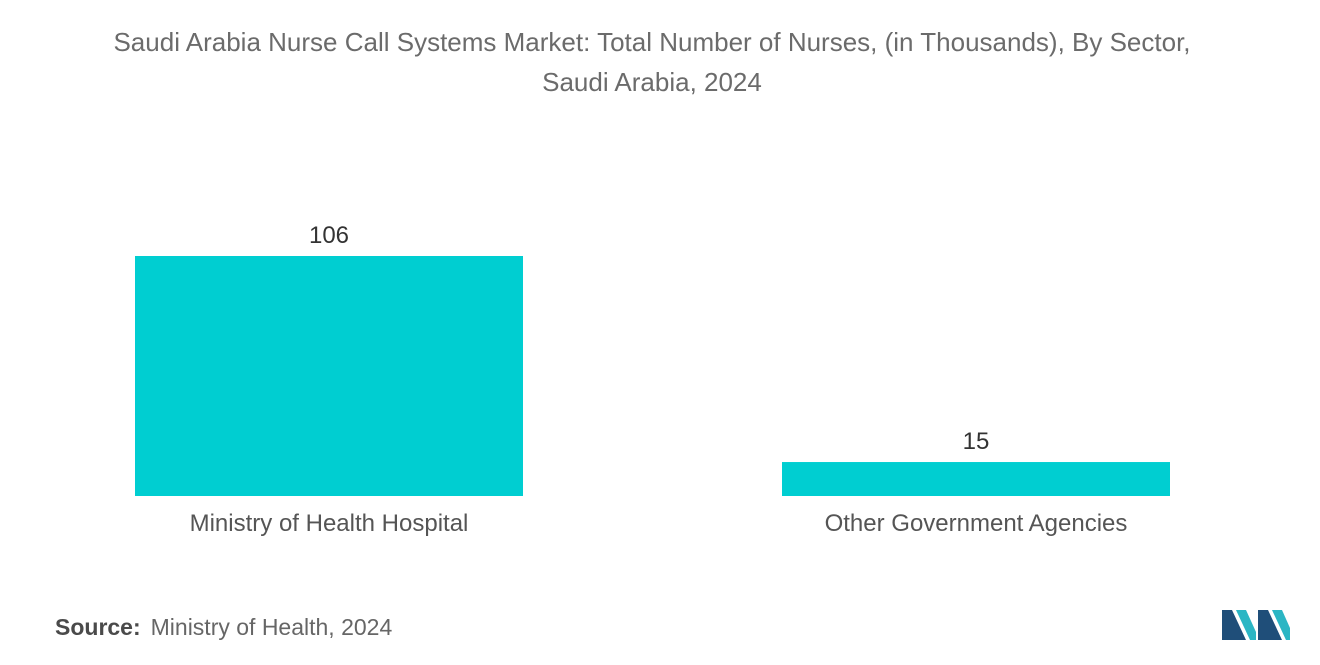 This screenshot has width=1320, height=665. What do you see at coordinates (329, 523) in the screenshot?
I see `category-label-0: Ministry of Health Hospital` at bounding box center [329, 523].